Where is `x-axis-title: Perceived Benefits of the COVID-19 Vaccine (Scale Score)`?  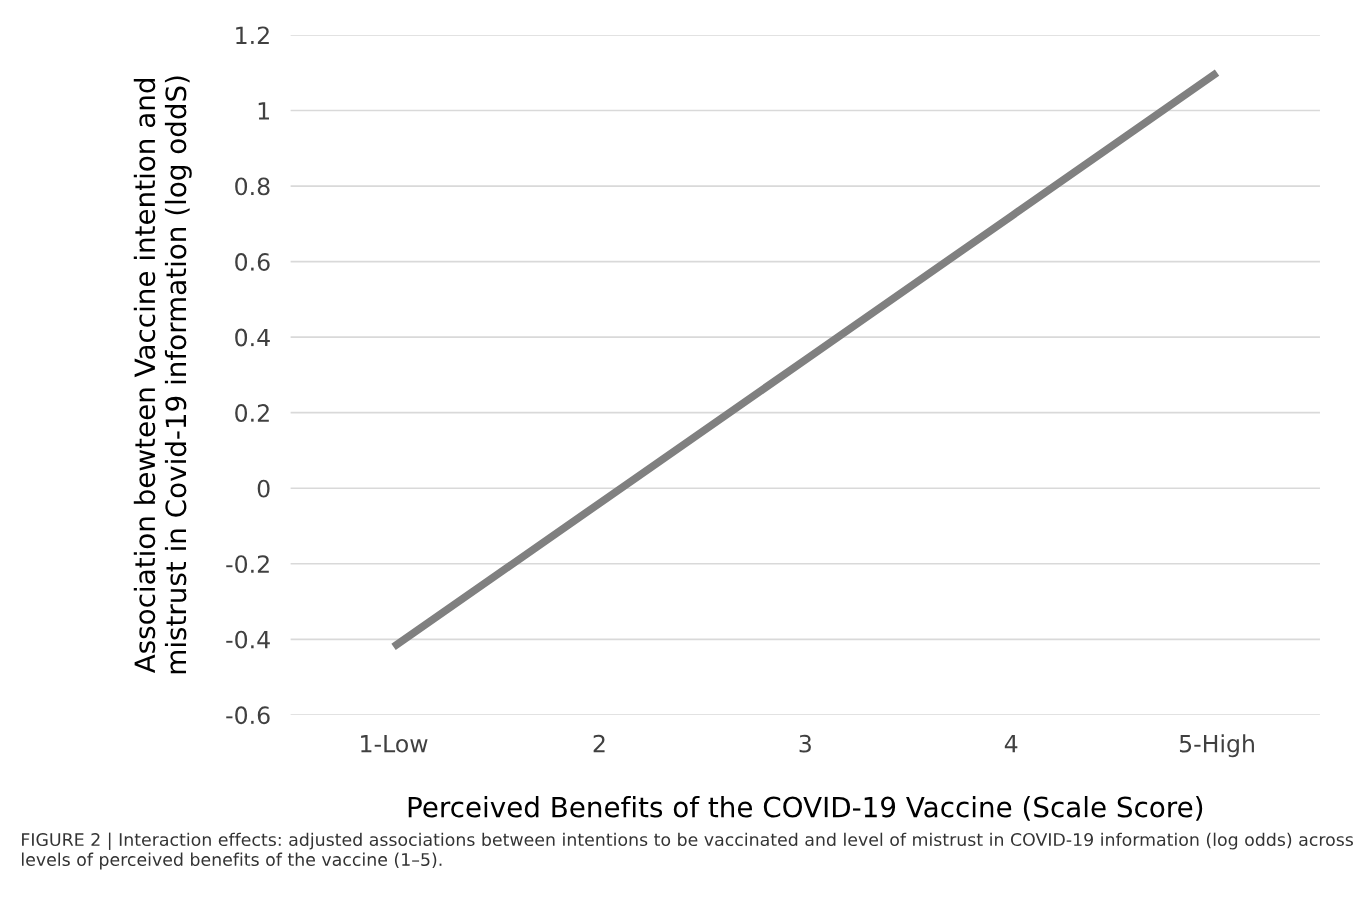 x-axis-title: Perceived Benefits of the COVID-19 Vaccine (Scale Score) is located at coordinates (805, 808).